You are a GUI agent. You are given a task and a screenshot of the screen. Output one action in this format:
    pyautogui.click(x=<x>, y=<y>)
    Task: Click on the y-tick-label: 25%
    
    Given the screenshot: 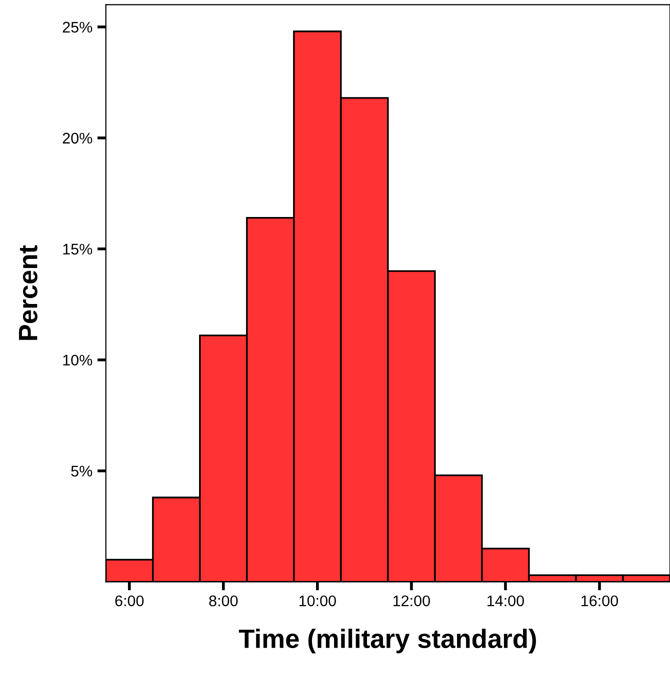 What is the action you would take?
    pyautogui.click(x=77, y=27)
    